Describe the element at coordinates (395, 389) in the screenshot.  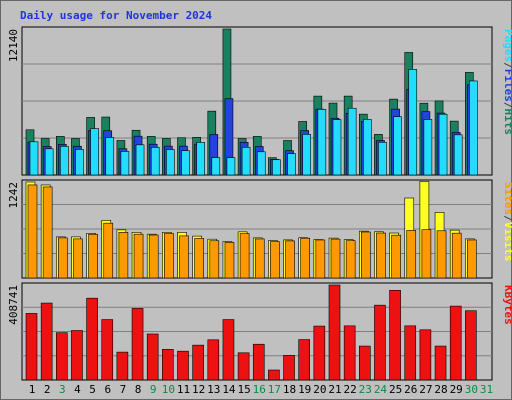
I see `x-tick-label: 25` at that location.